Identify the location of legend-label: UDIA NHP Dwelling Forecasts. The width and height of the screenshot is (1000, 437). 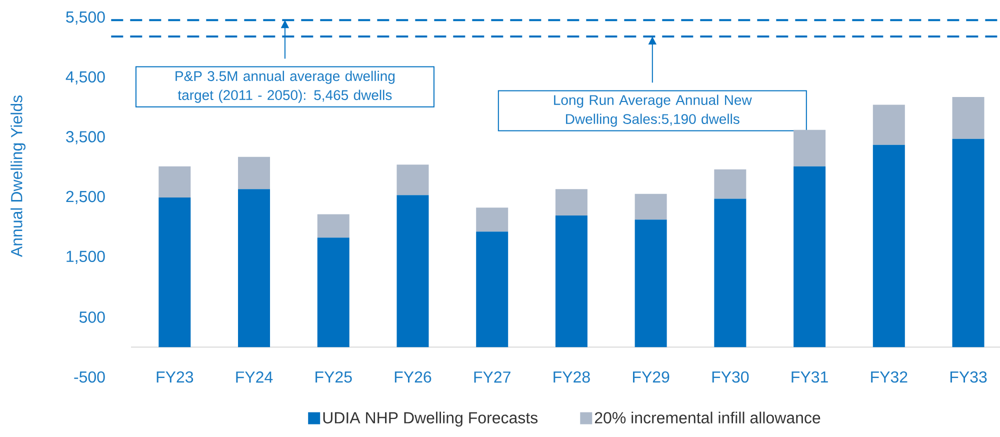
(430, 419).